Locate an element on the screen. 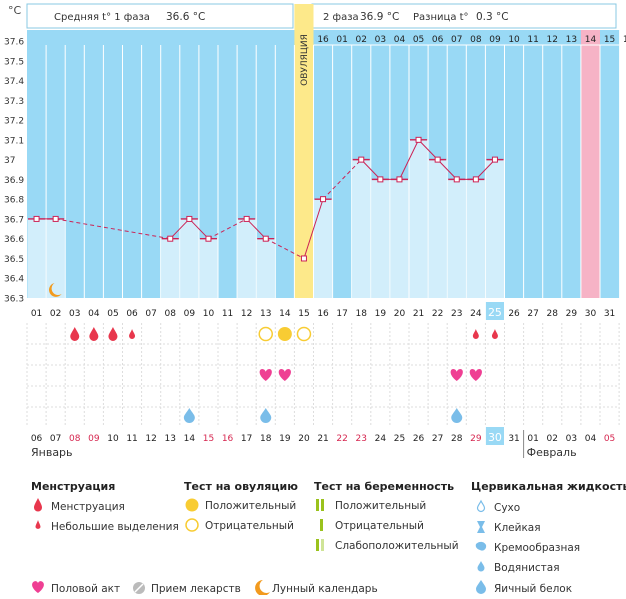 This screenshot has width=626, height=599. phase2-box is located at coordinates (464, 16).